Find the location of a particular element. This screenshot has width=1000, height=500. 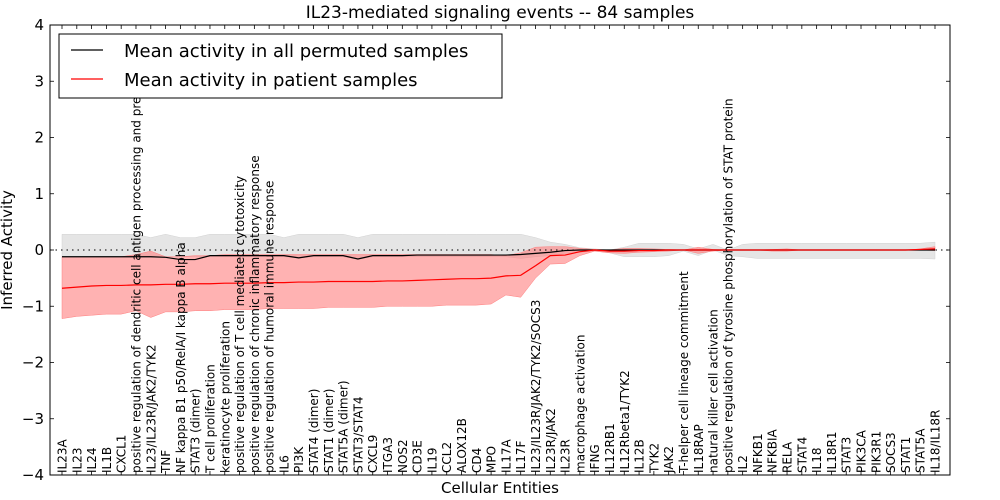

category-label: IL23R is located at coordinates (566, 456).